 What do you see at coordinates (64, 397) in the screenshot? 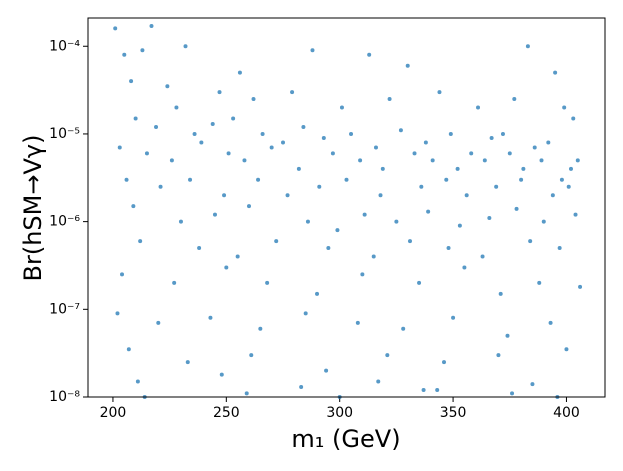
I see `y-tick-label: 10⁻⁸` at bounding box center [64, 397].